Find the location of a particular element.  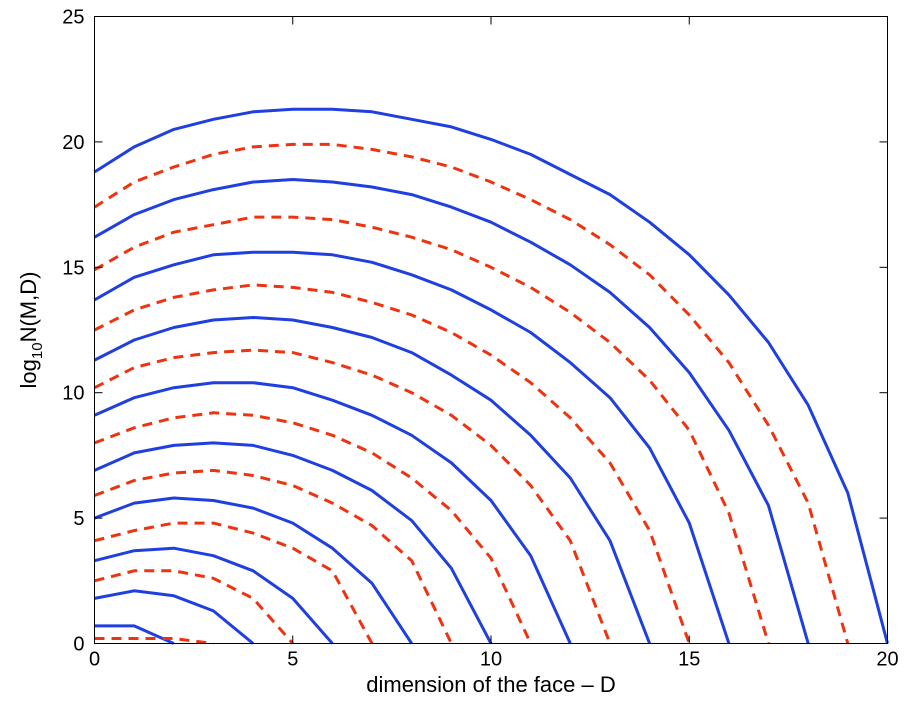

y-axis-label-sub: 10 is located at coordinates (37, 350).